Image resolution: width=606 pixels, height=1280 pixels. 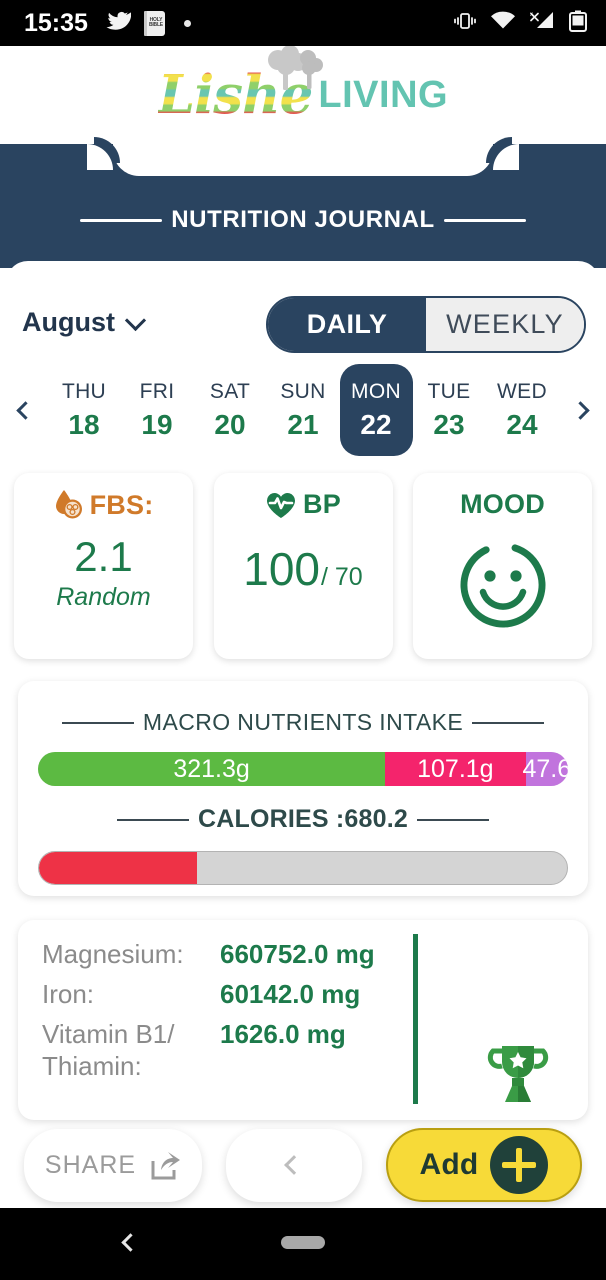 I want to click on tab-daily: DAILY, so click(x=347, y=324).